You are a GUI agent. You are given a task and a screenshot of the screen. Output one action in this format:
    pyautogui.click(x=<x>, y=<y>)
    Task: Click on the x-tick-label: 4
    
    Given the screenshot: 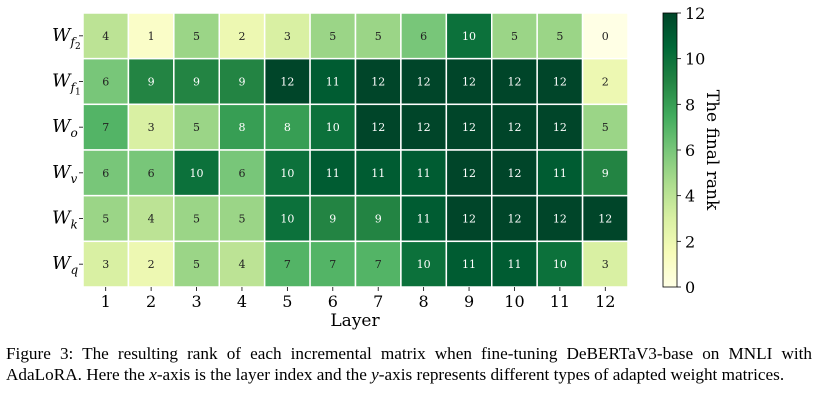 What is the action you would take?
    pyautogui.click(x=242, y=301)
    